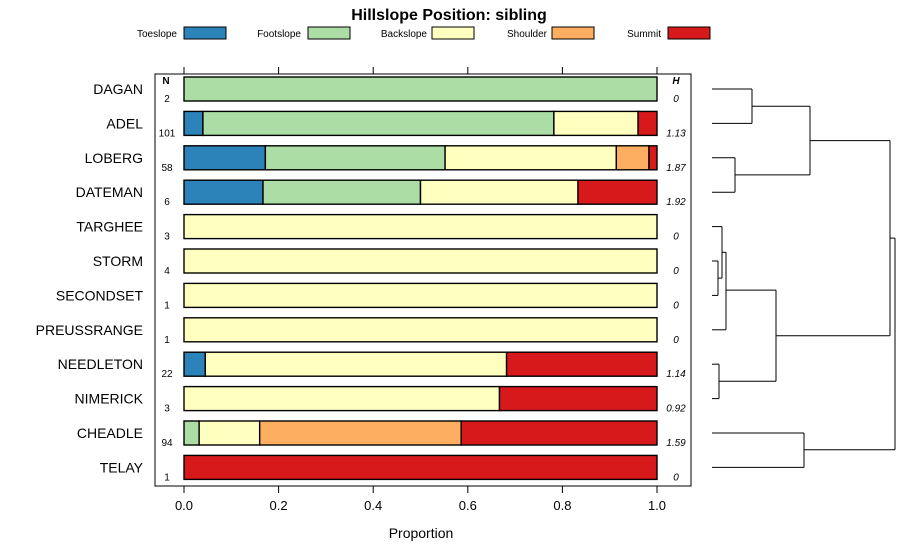  What do you see at coordinates (676, 133) in the screenshot?
I see `h-value: 1.13` at bounding box center [676, 133].